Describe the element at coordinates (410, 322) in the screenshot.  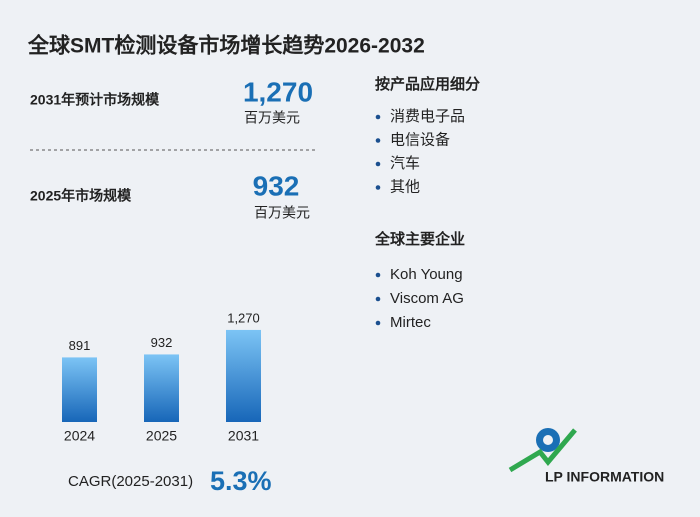
I see `list-item: Mirtec` at that location.